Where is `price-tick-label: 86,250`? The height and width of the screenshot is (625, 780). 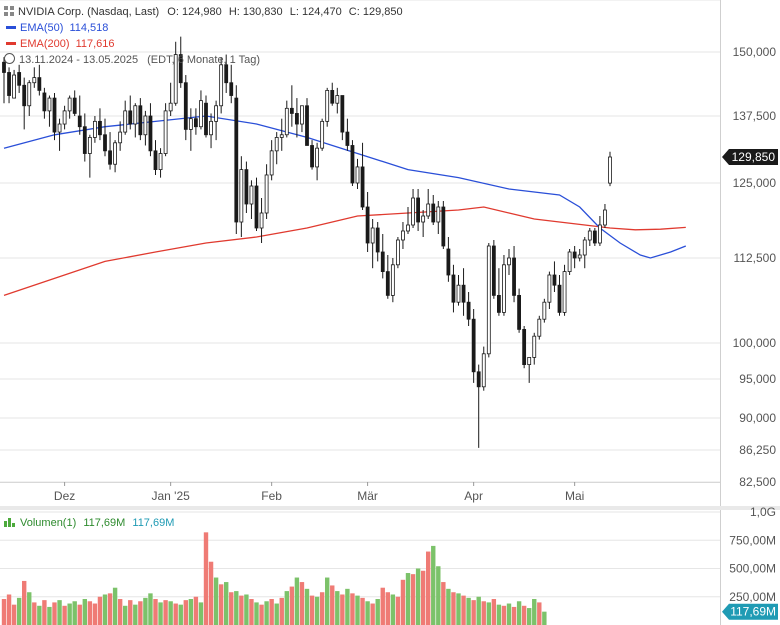
price-tick-label: 86,250 is located at coordinates (757, 450).